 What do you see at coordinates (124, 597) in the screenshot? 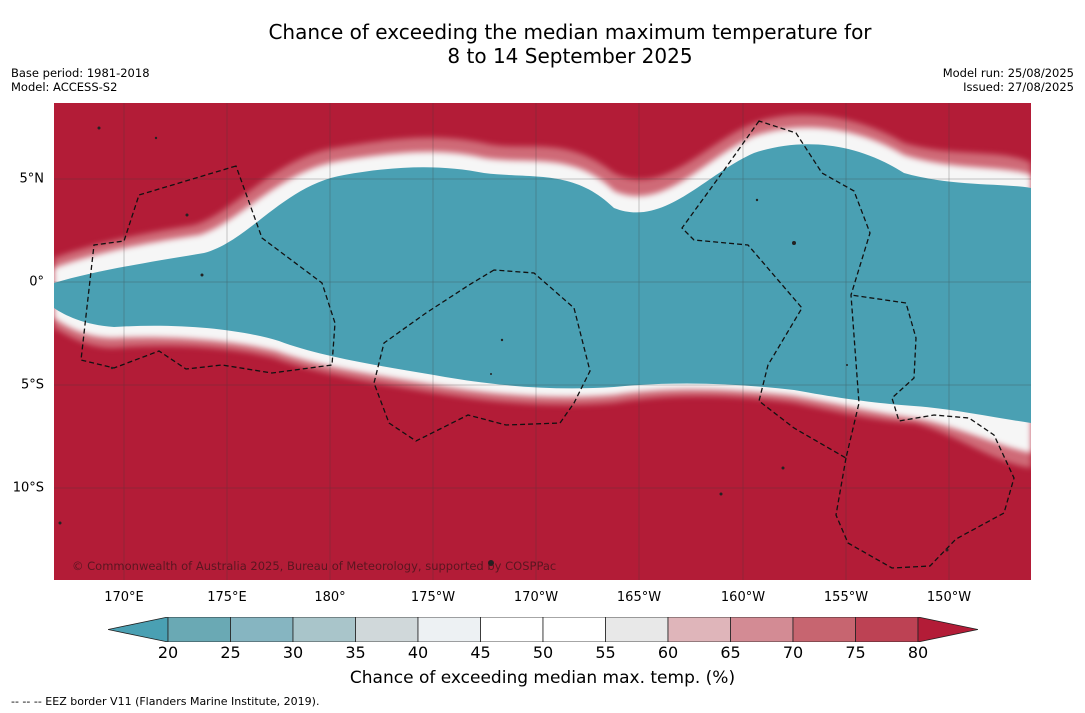
I see `lon-label: 170°E` at bounding box center [124, 597].